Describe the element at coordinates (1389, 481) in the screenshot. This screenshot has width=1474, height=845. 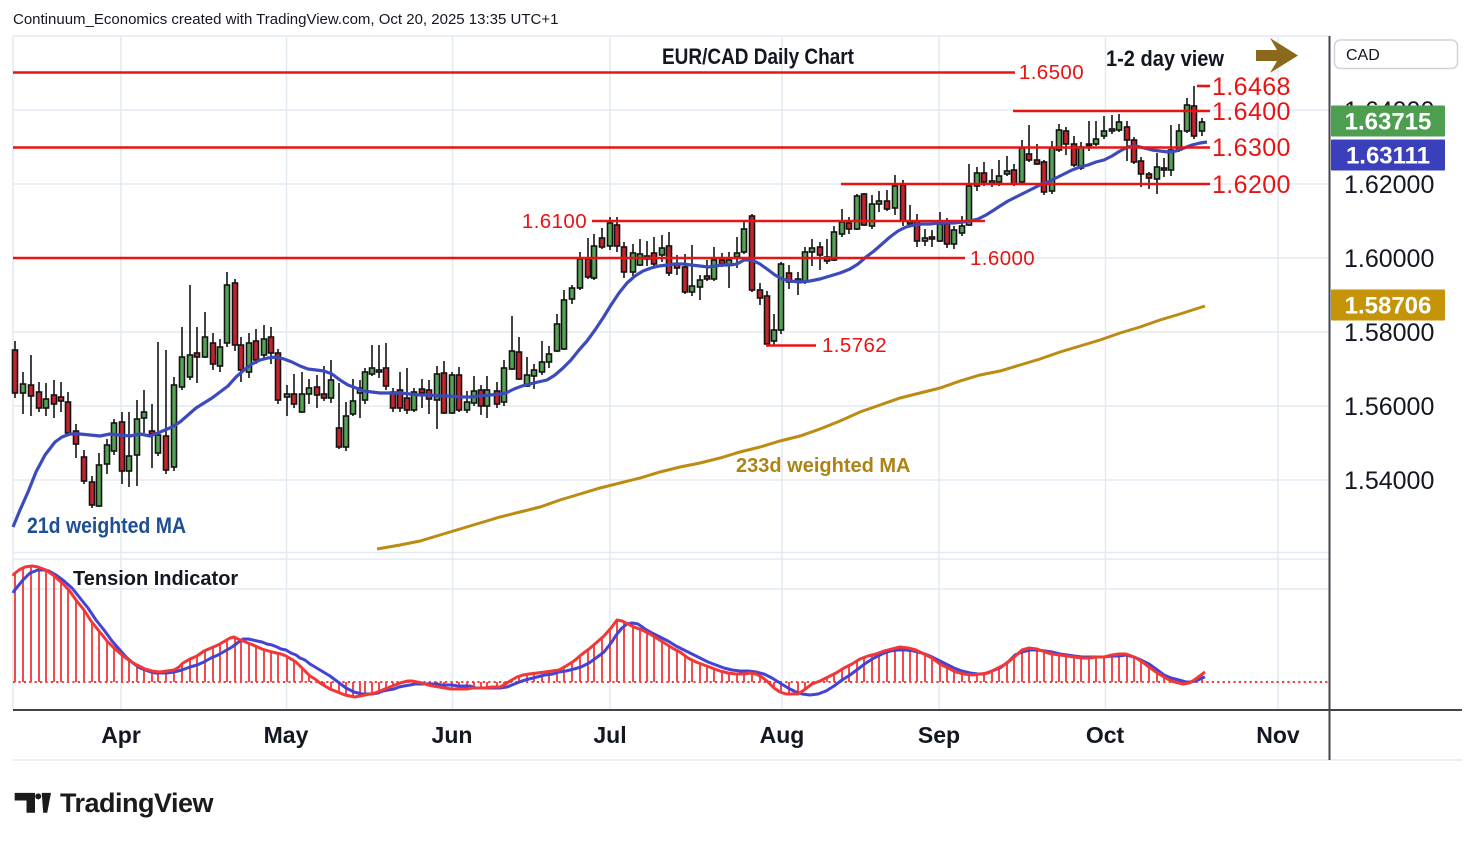
I see `svg-text: 1.54000` at that location.